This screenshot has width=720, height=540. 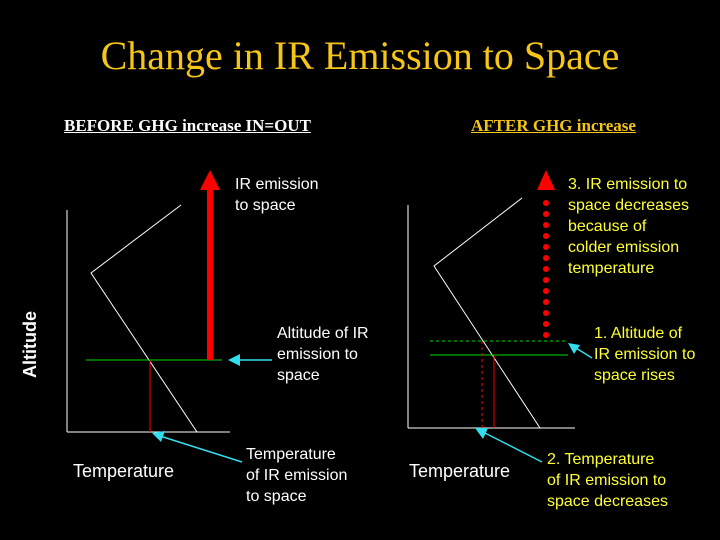 What do you see at coordinates (546, 180) in the screenshot?
I see `right-ir-arrowhead` at bounding box center [546, 180].